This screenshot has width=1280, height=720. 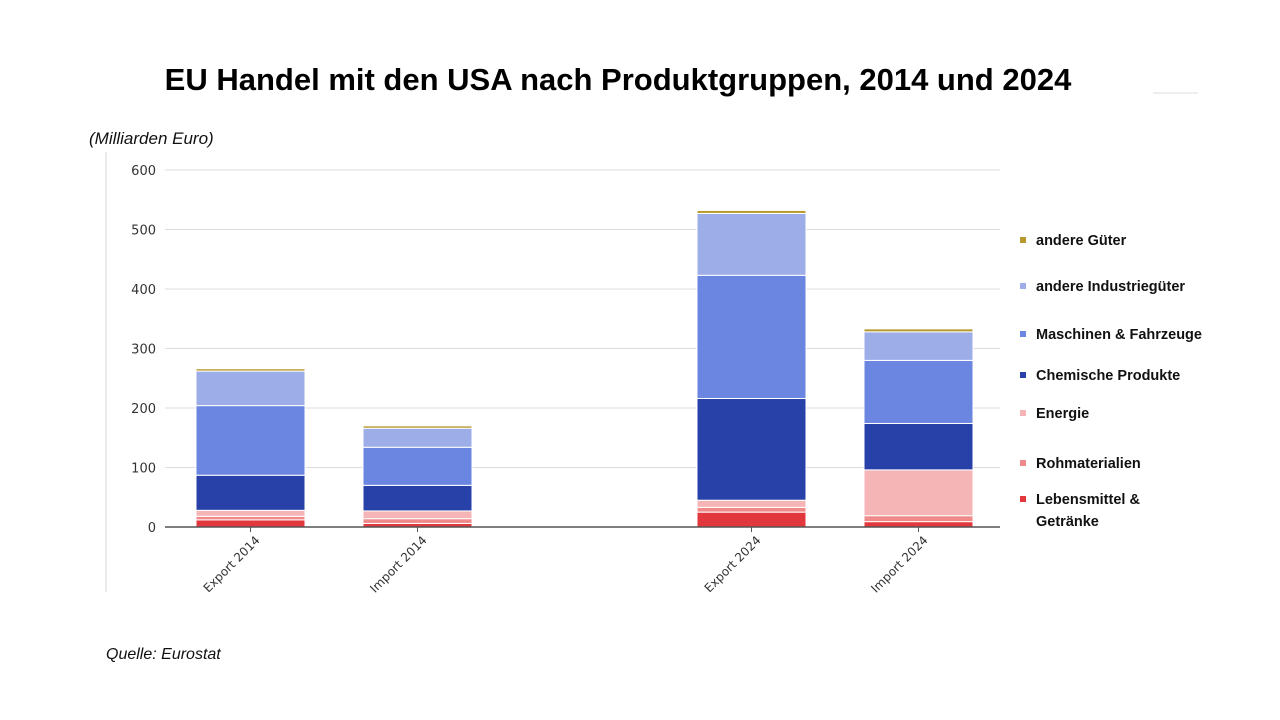 I want to click on y-tick-label: 500, so click(x=143, y=231).